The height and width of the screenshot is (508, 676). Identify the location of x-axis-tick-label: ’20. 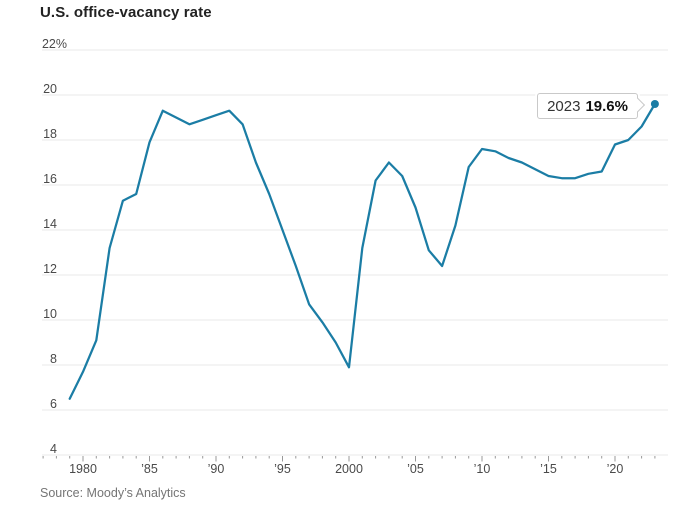
(615, 469).